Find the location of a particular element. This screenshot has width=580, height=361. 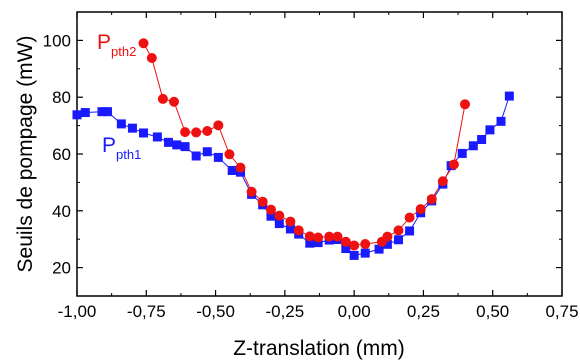

x-tick-label: -0,25 is located at coordinates (284, 311).